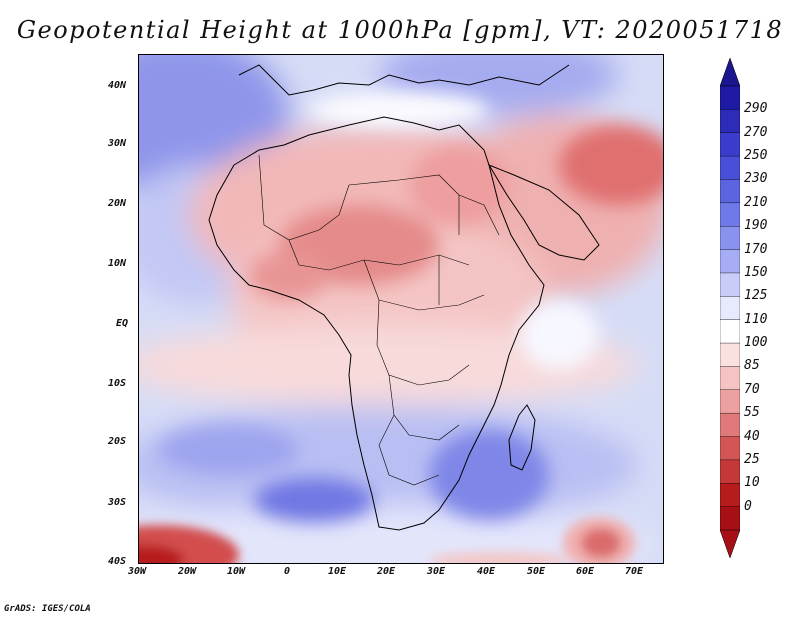  What do you see at coordinates (47, 609) in the screenshot?
I see `footer-credit: GrADS: IGES/COLA` at bounding box center [47, 609].